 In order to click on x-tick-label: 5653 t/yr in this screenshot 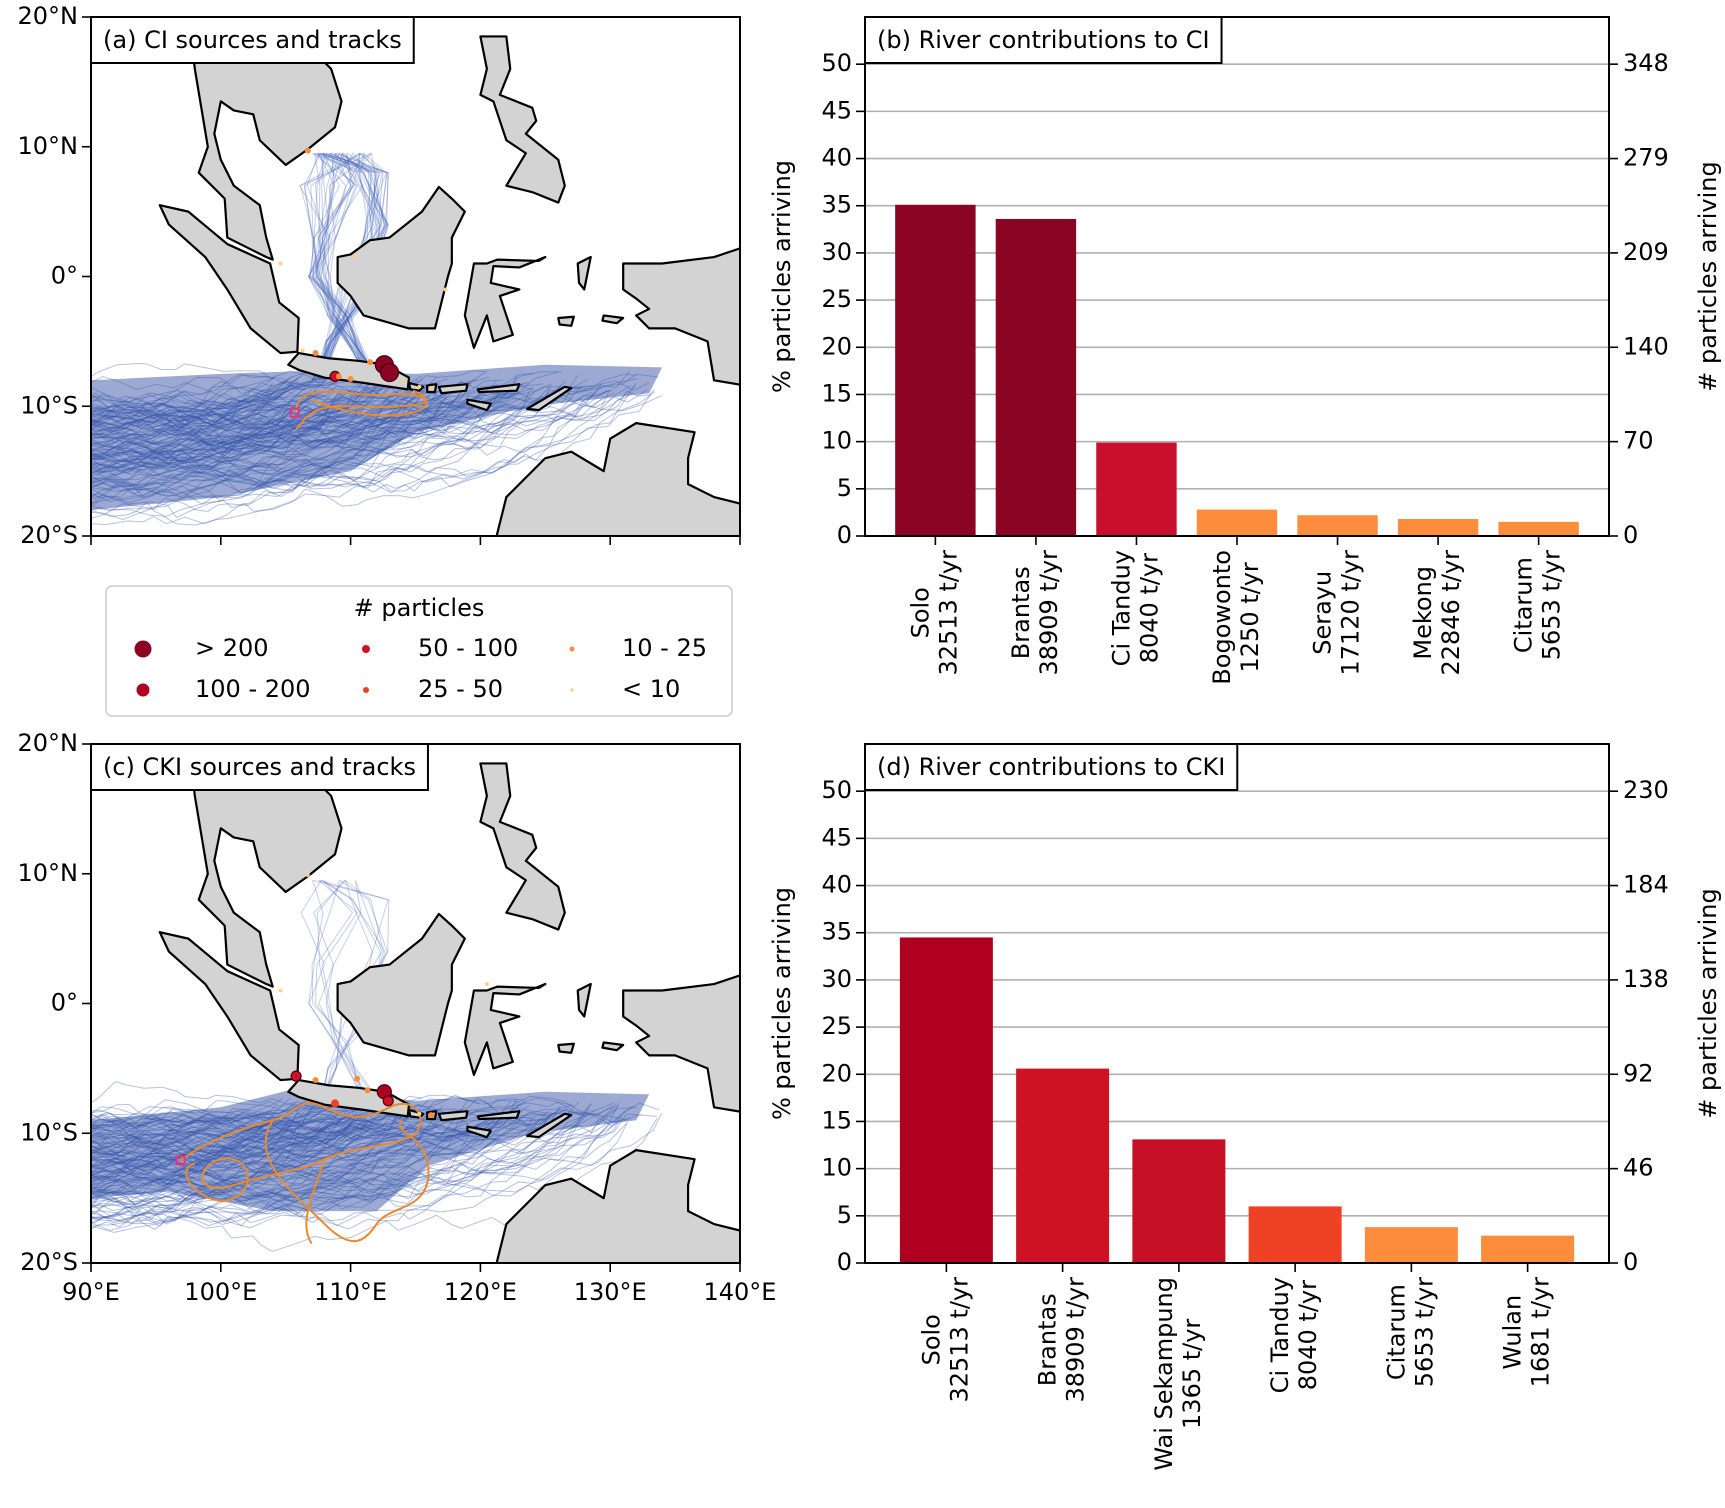, I will do `click(1424, 1332)`.